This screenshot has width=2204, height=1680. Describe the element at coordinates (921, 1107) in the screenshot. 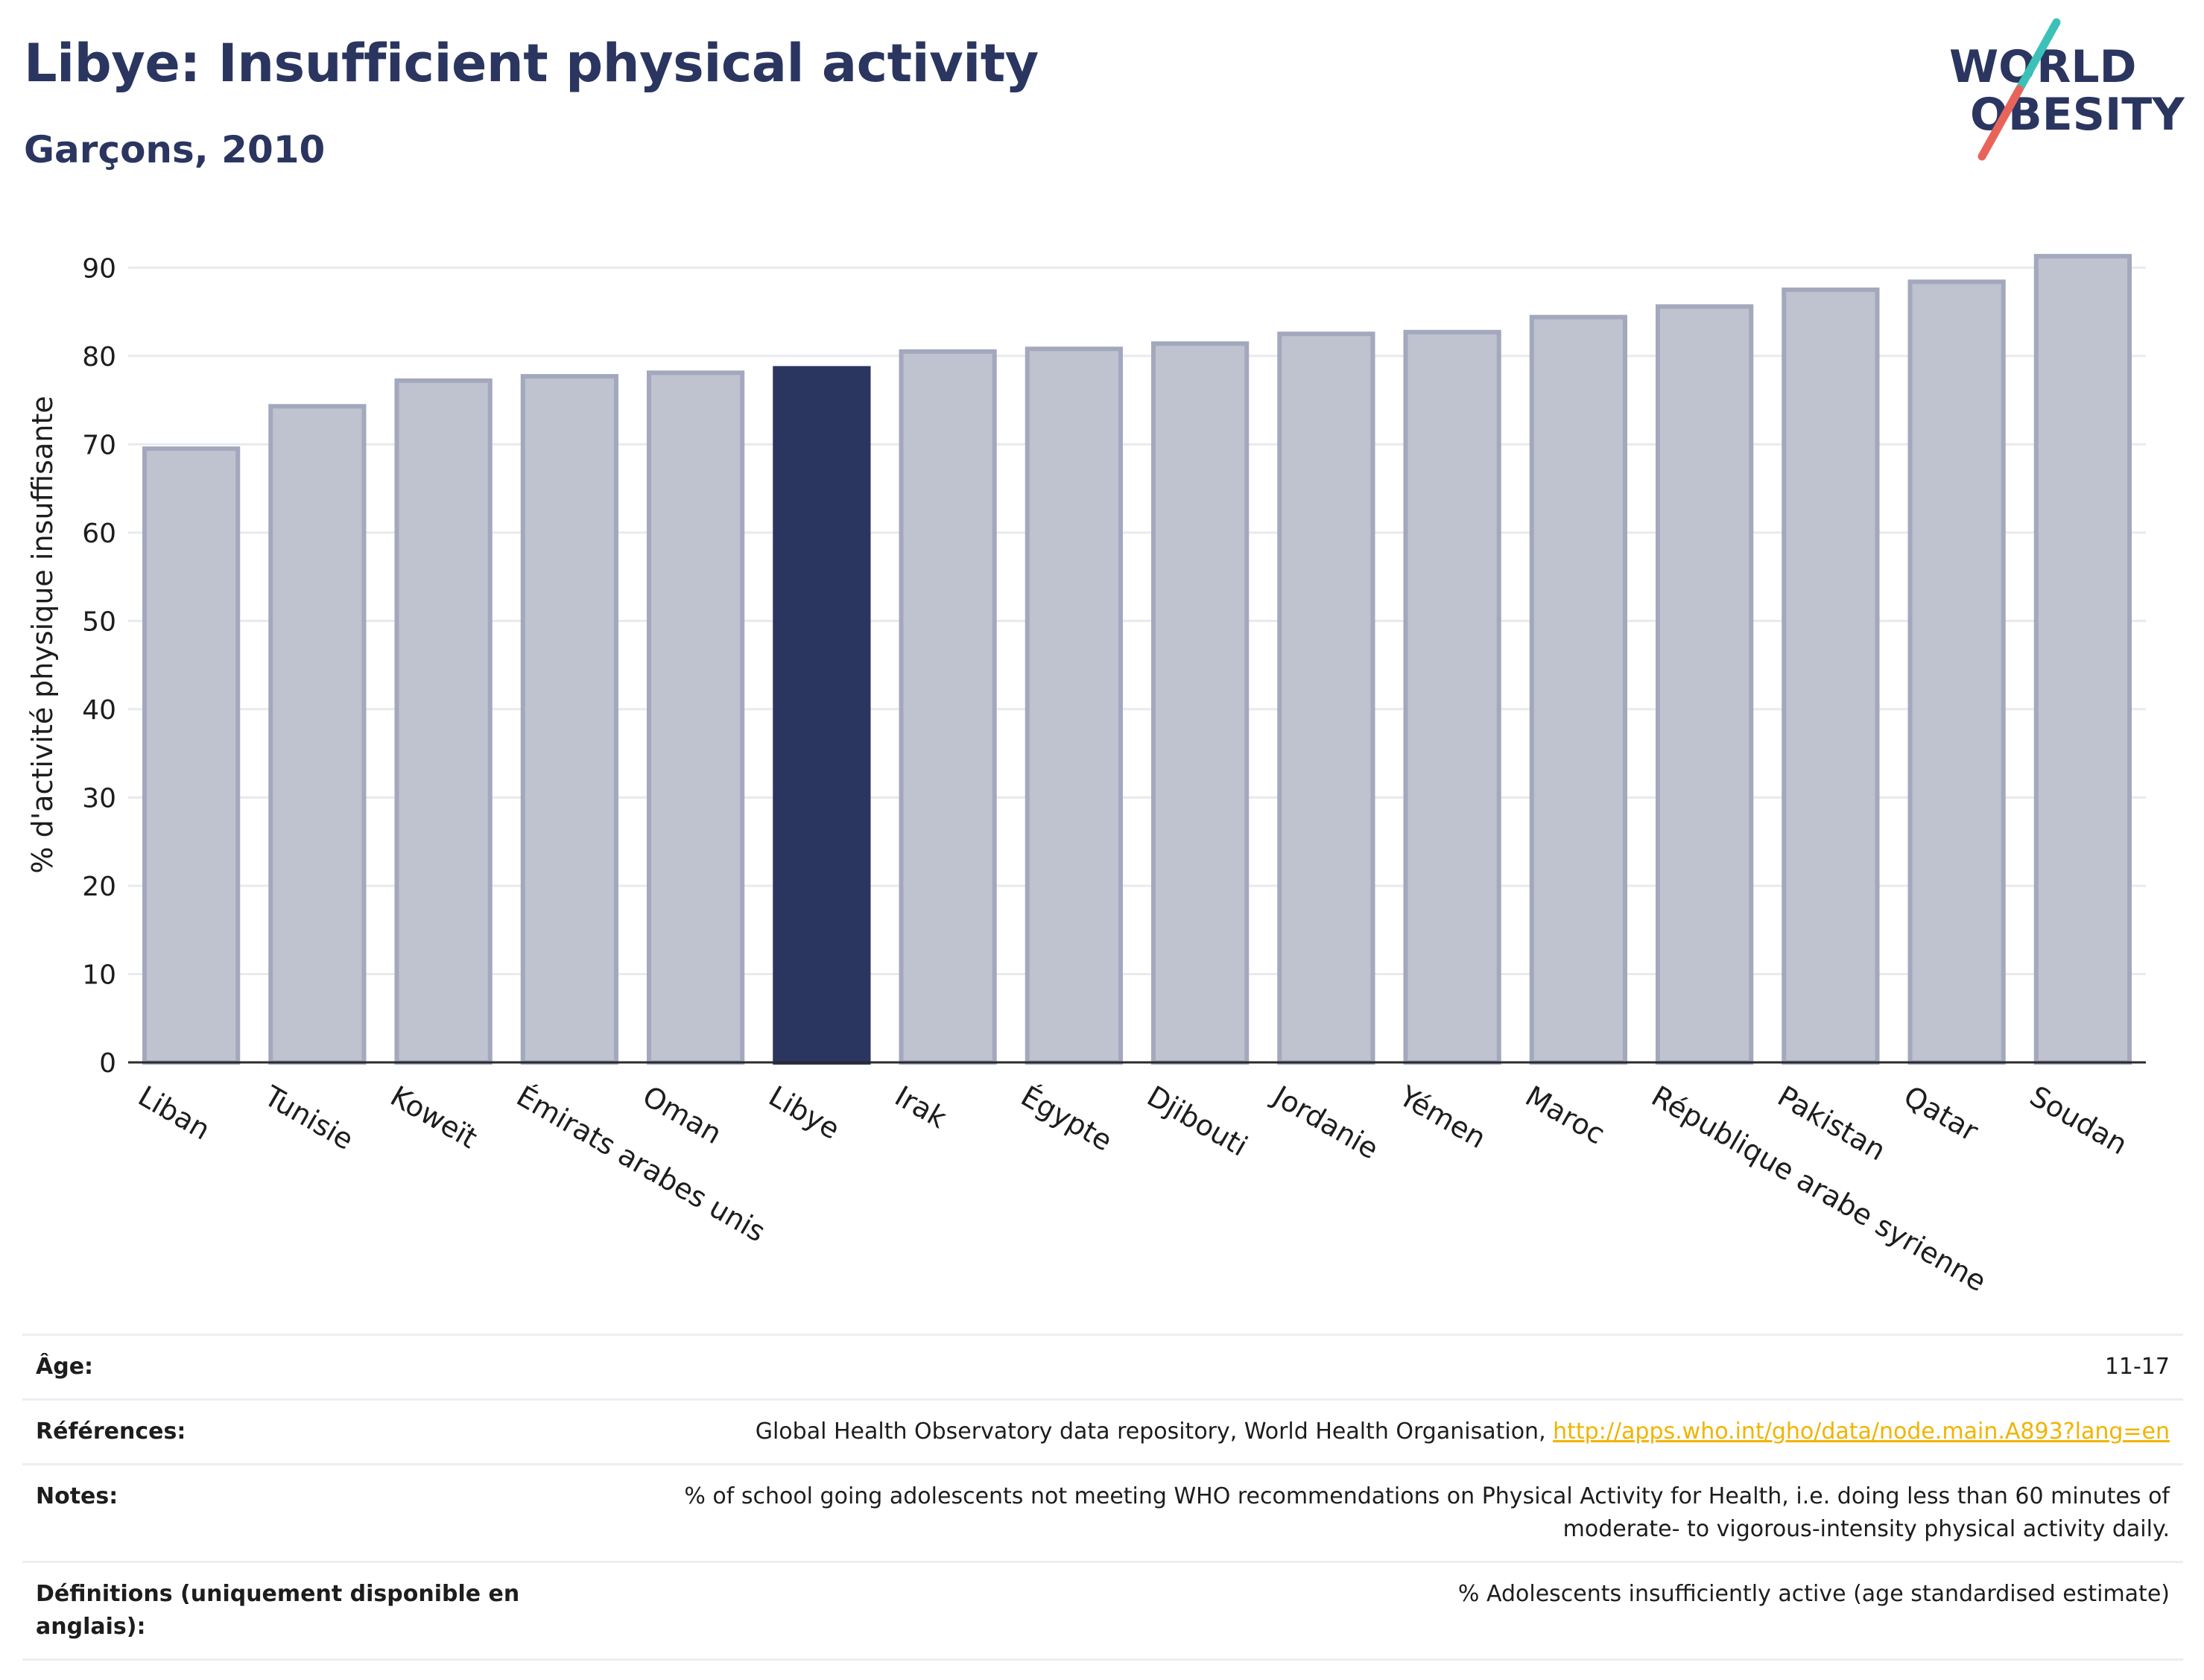

I see `x-tick-label: Irak` at that location.